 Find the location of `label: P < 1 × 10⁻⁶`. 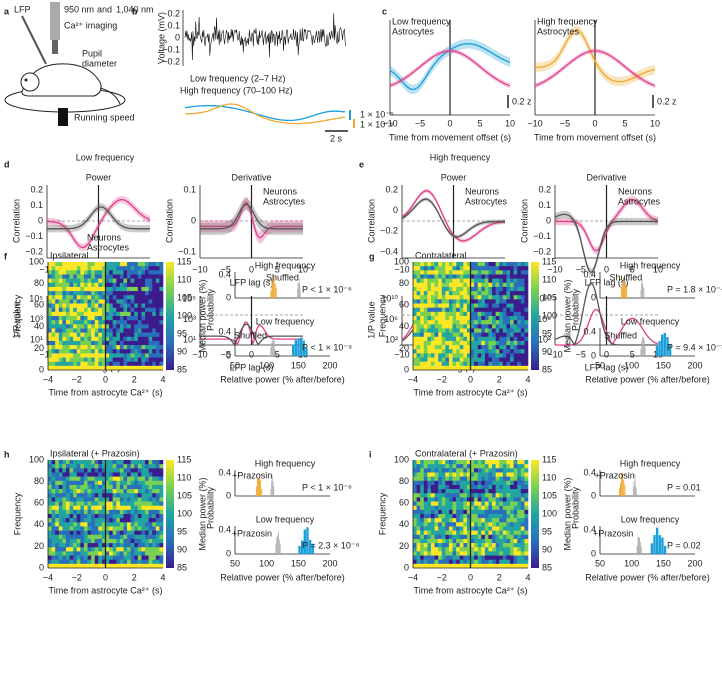

label: P < 1 × 10⁻⁶ is located at coordinates (327, 487).